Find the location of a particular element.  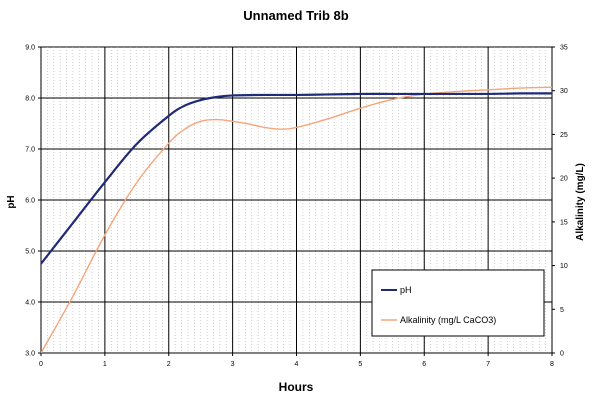

y2-tick-label: 0 is located at coordinates (562, 354).